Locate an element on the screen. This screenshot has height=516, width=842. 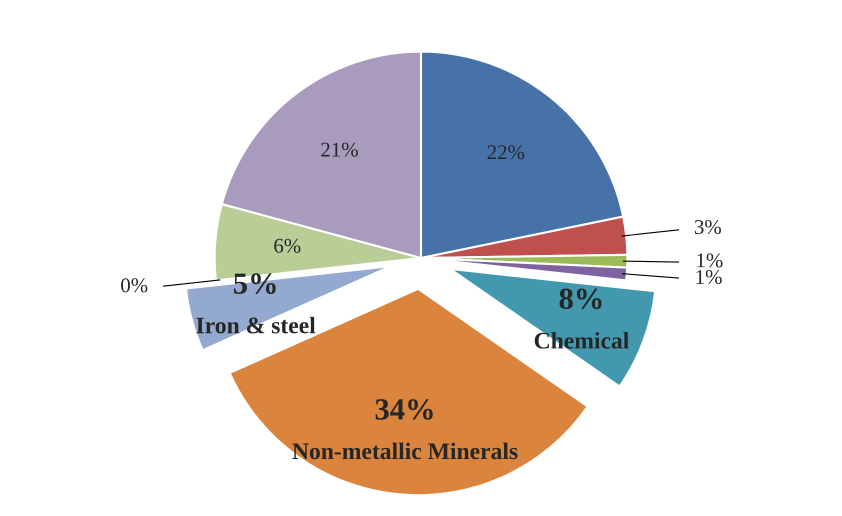
slice-label: Iron & steel is located at coordinates (256, 325).